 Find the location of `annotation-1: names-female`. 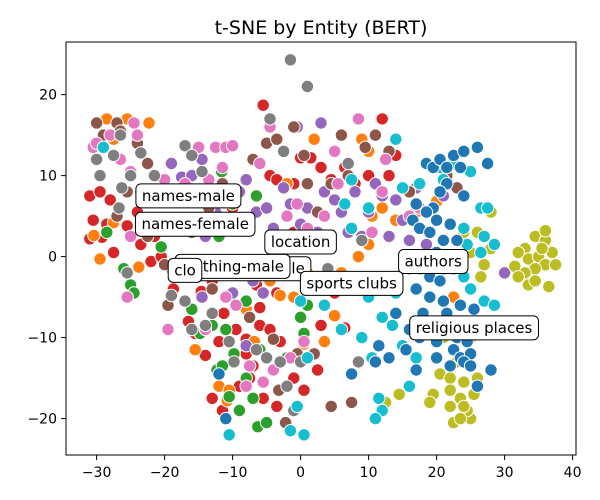

annotation-1: names-female is located at coordinates (195, 224).